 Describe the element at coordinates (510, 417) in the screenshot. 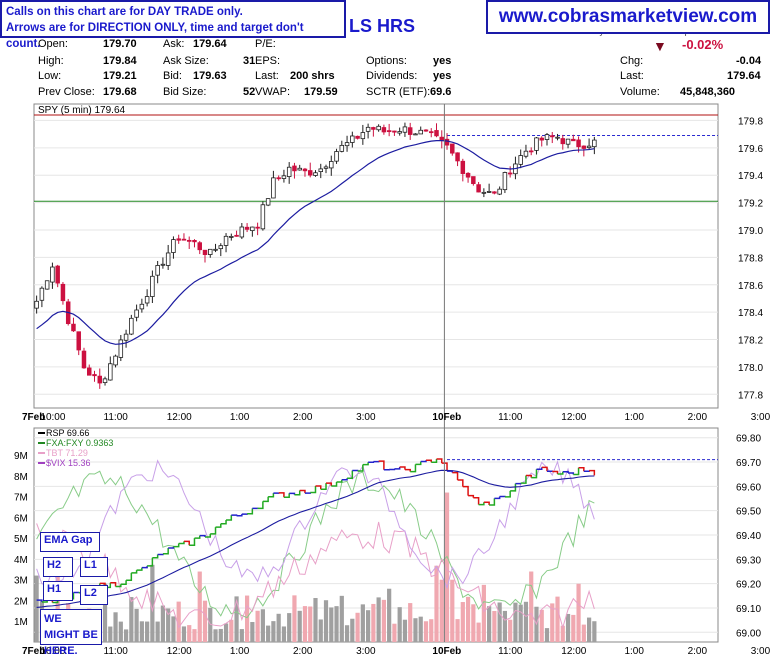

I see `time-tick-label: 11:00` at that location.